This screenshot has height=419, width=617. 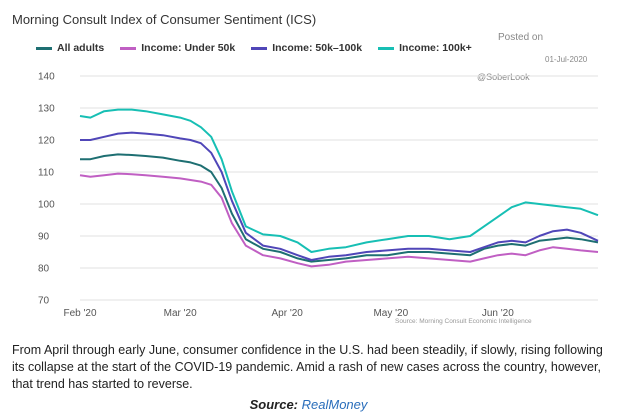 I want to click on y-tick-label-100: 100, so click(x=46, y=205).